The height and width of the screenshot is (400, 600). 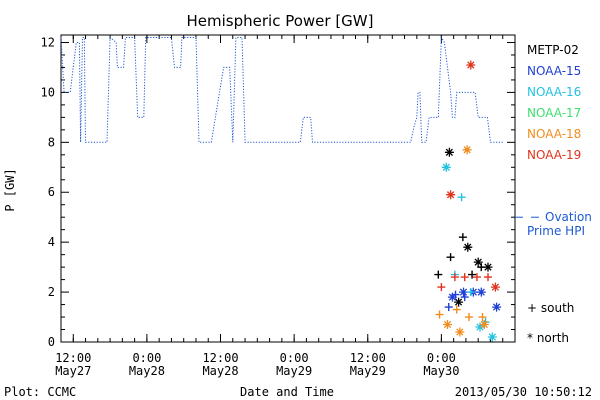 I want to click on footer-right: 2013/05/30 10:50:12, so click(x=523, y=392).